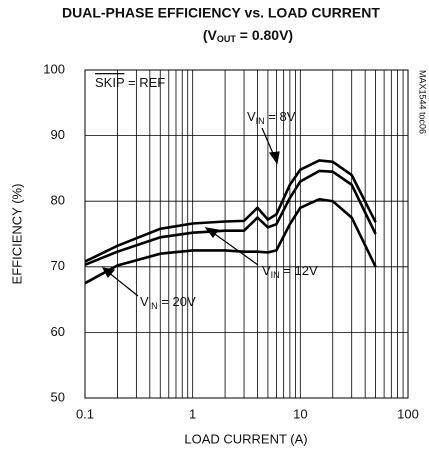  What do you see at coordinates (58, 331) in the screenshot?
I see `y-tick-label: 60` at bounding box center [58, 331].